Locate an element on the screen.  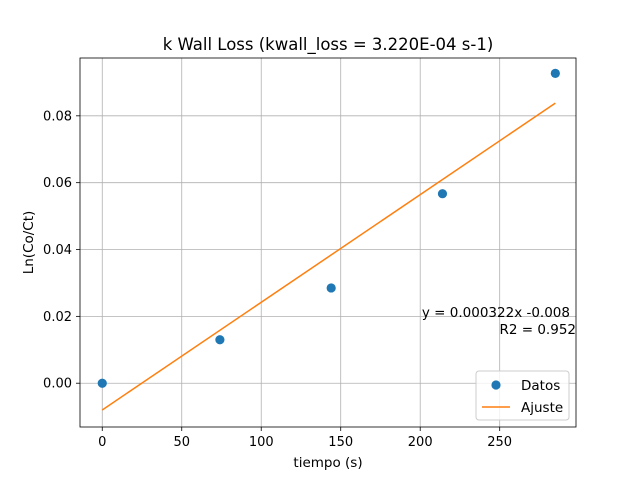
y-tick-label: 0.02 is located at coordinates (57, 317).